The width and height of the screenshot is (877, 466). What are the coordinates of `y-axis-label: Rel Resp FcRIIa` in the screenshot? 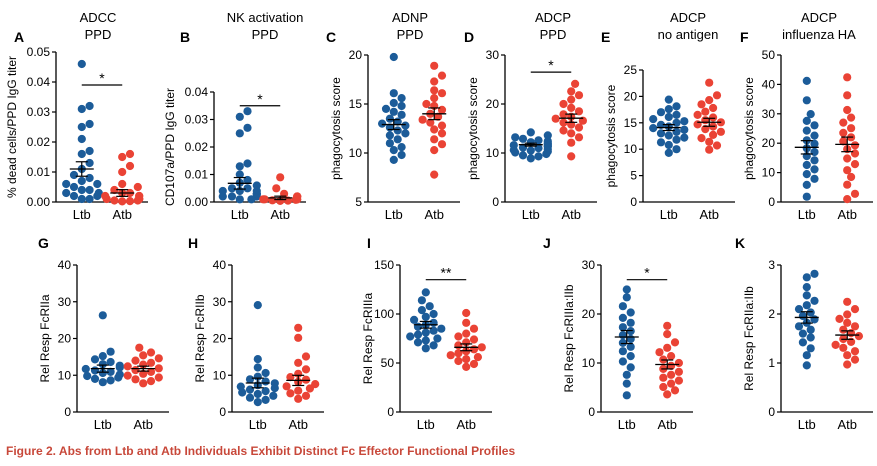 It's located at (45, 338).